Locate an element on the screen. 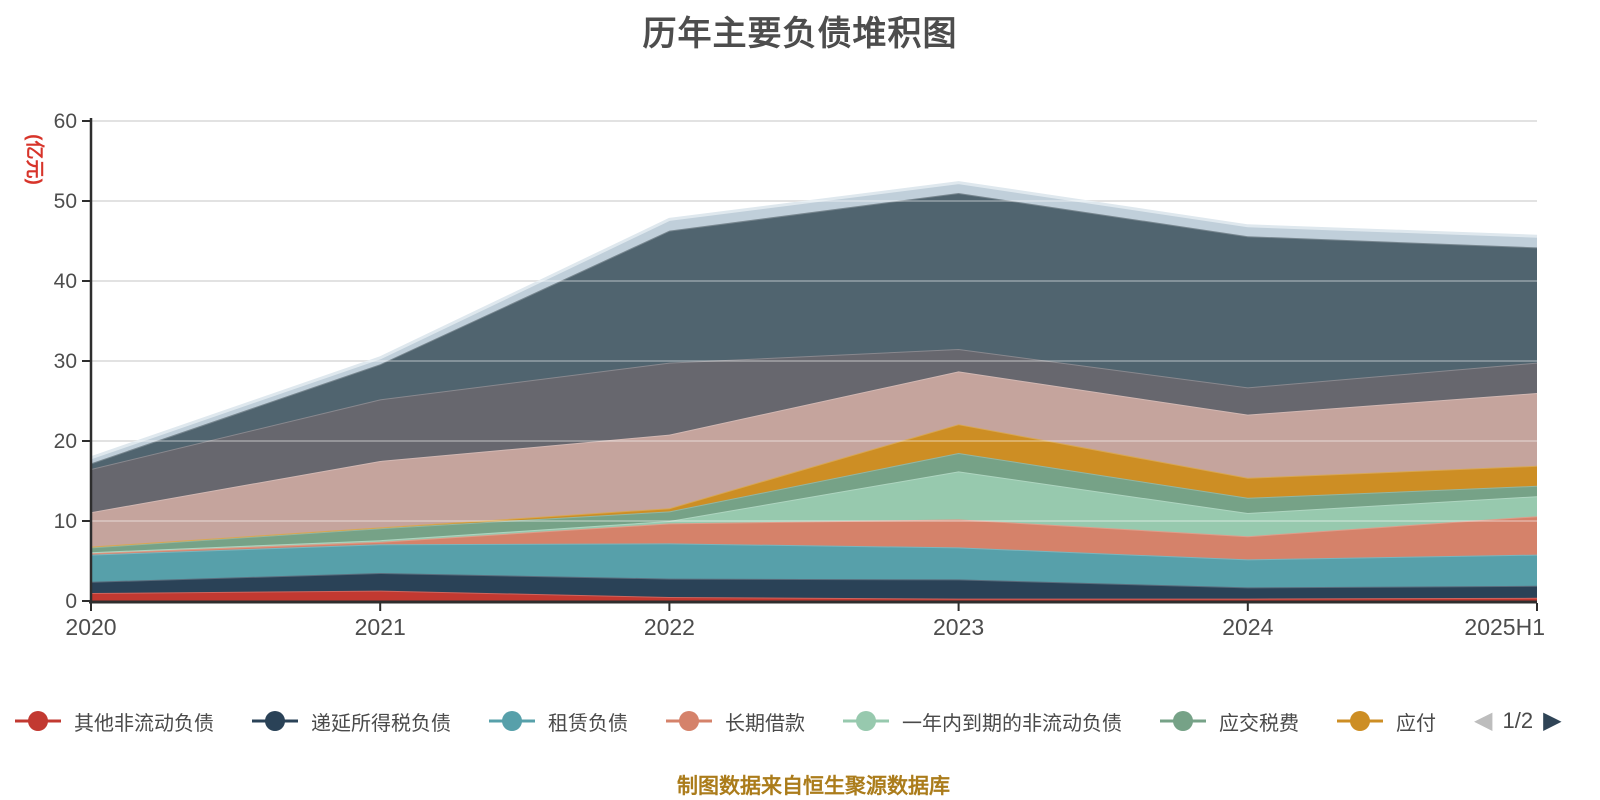 This screenshot has width=1600, height=800. x-tick-label-2020: 2020 is located at coordinates (90, 627).